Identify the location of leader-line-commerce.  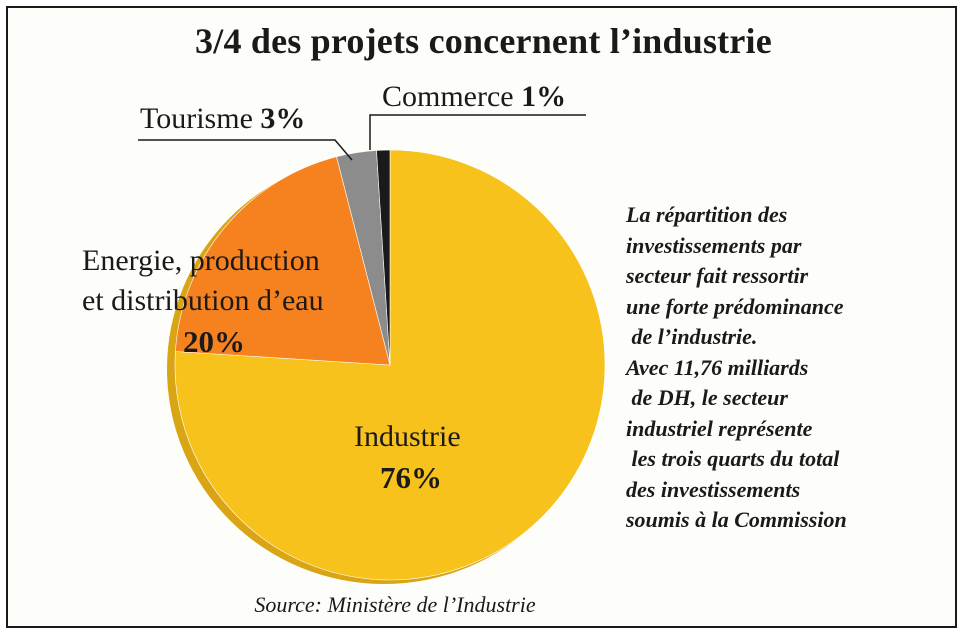
(477, 132).